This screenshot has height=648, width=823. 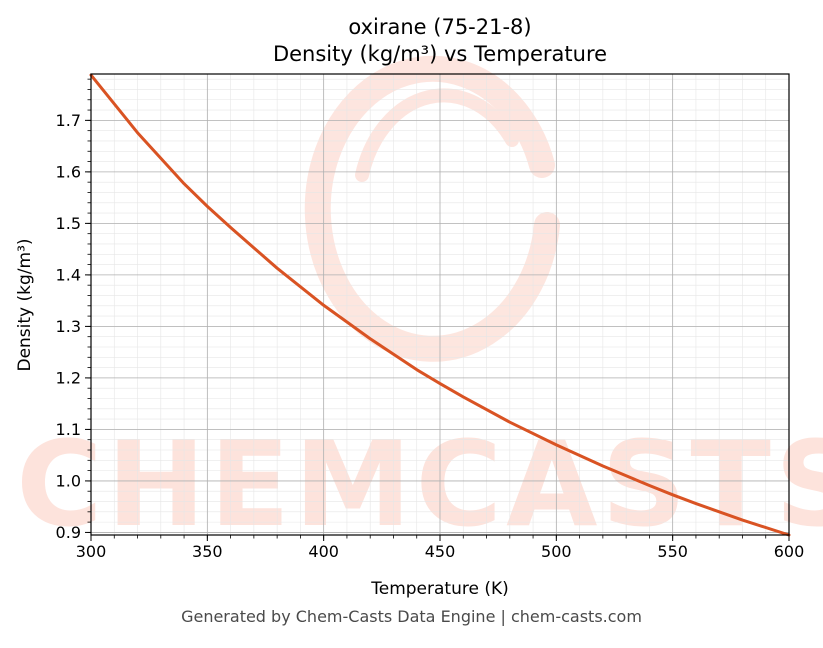 What do you see at coordinates (556, 551) in the screenshot?
I see `x-tick-label: 500` at bounding box center [556, 551].